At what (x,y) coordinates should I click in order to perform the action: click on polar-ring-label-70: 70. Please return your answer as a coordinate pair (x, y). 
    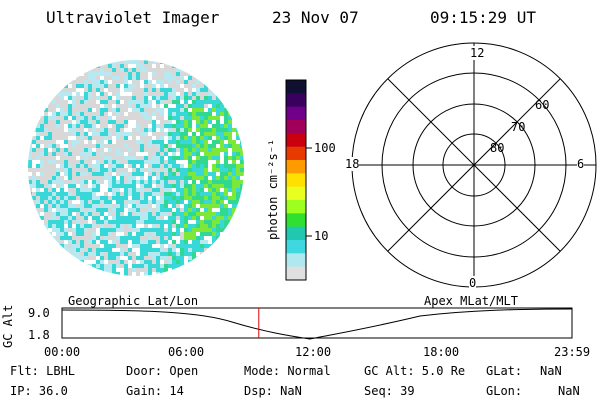
    Looking at the image, I should click on (518, 127).